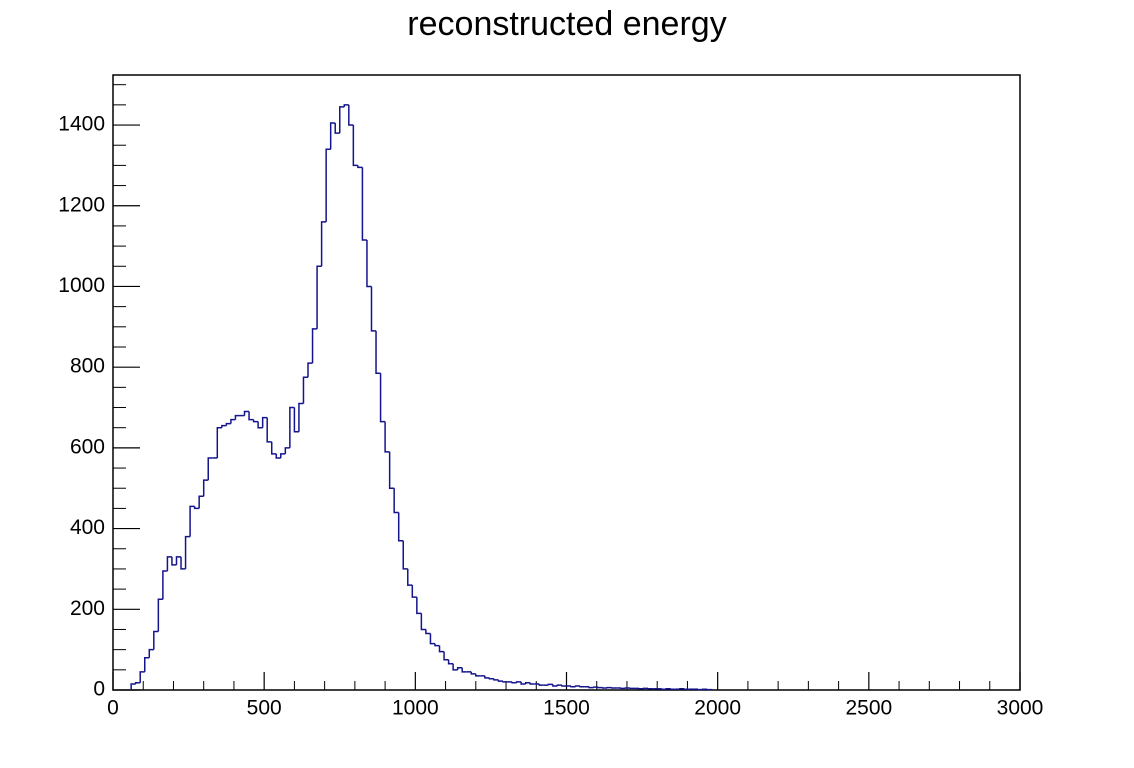  I want to click on x-tick-label: 500, so click(264, 708).